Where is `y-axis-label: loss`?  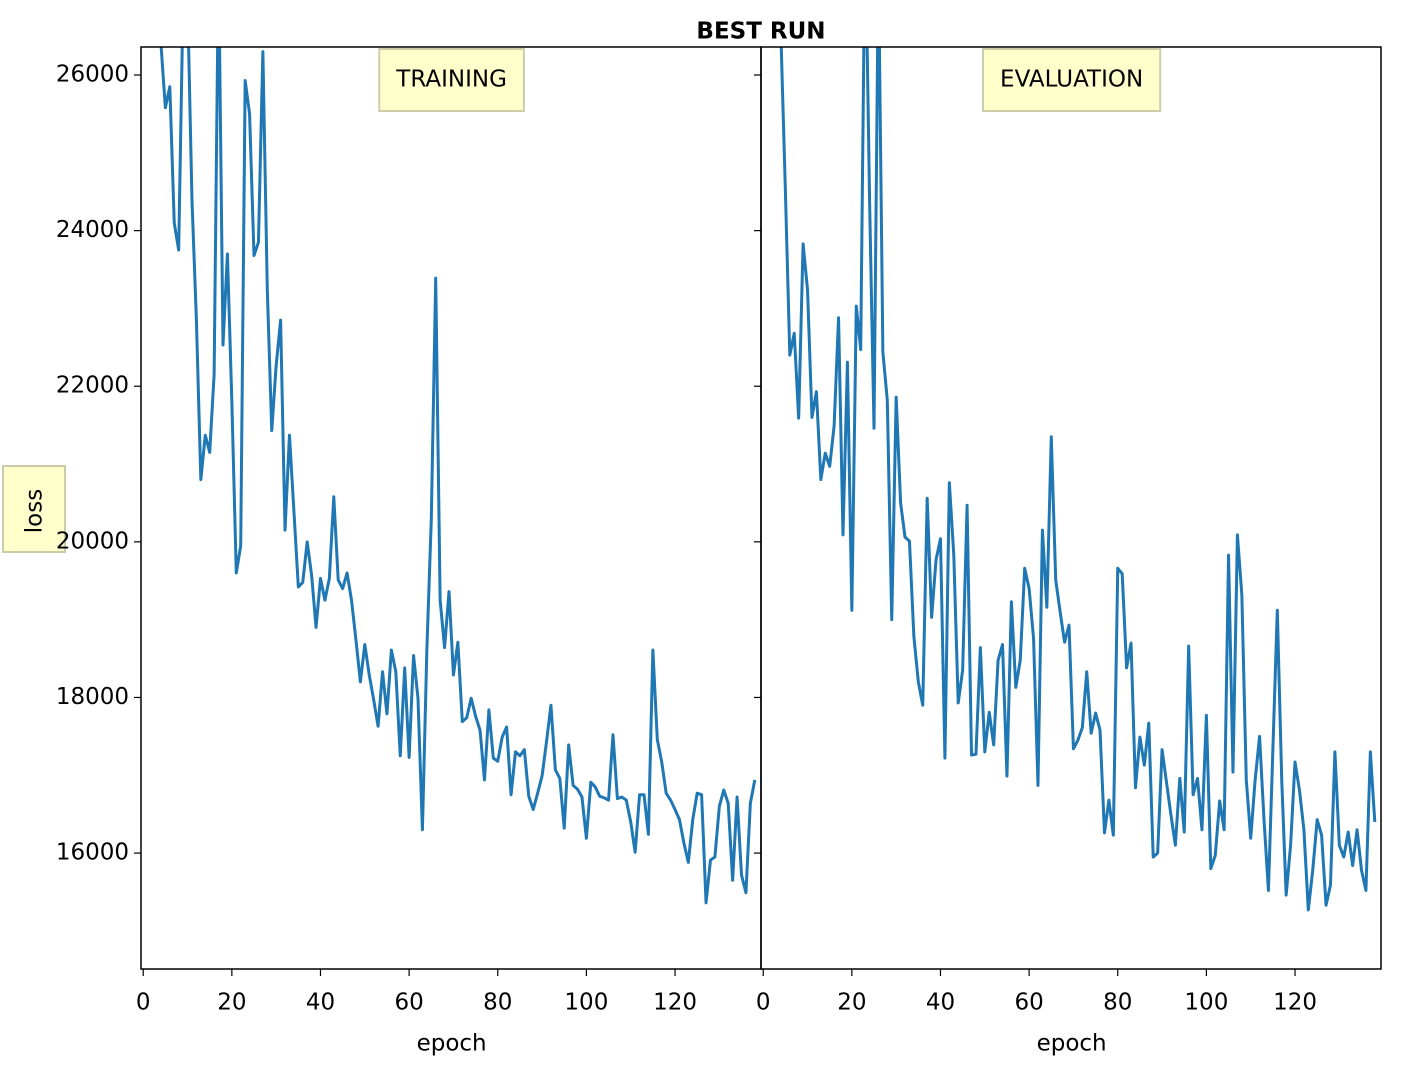 y-axis-label: loss is located at coordinates (35, 511).